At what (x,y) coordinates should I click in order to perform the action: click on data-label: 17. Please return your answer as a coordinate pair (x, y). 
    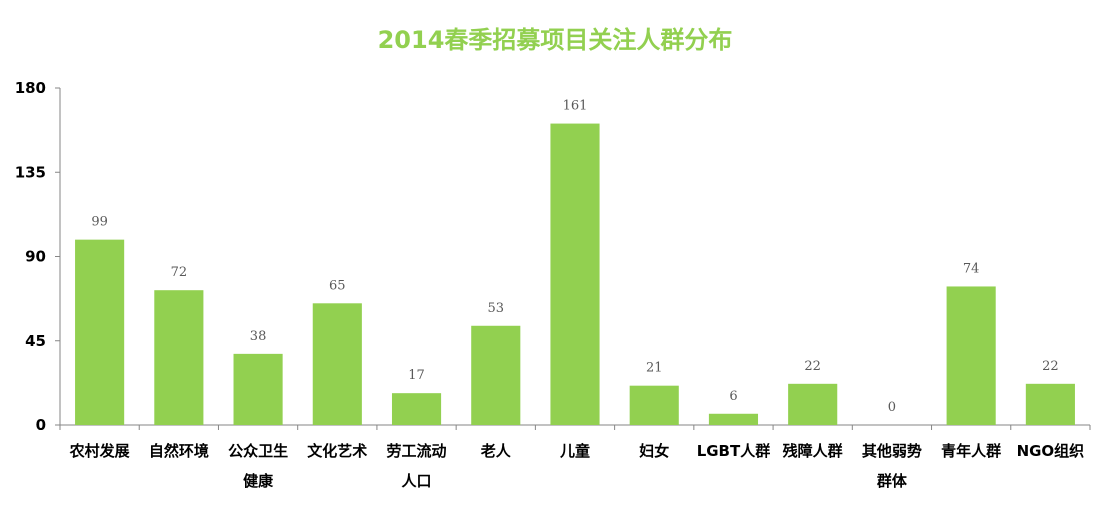
    Looking at the image, I should click on (416, 375).